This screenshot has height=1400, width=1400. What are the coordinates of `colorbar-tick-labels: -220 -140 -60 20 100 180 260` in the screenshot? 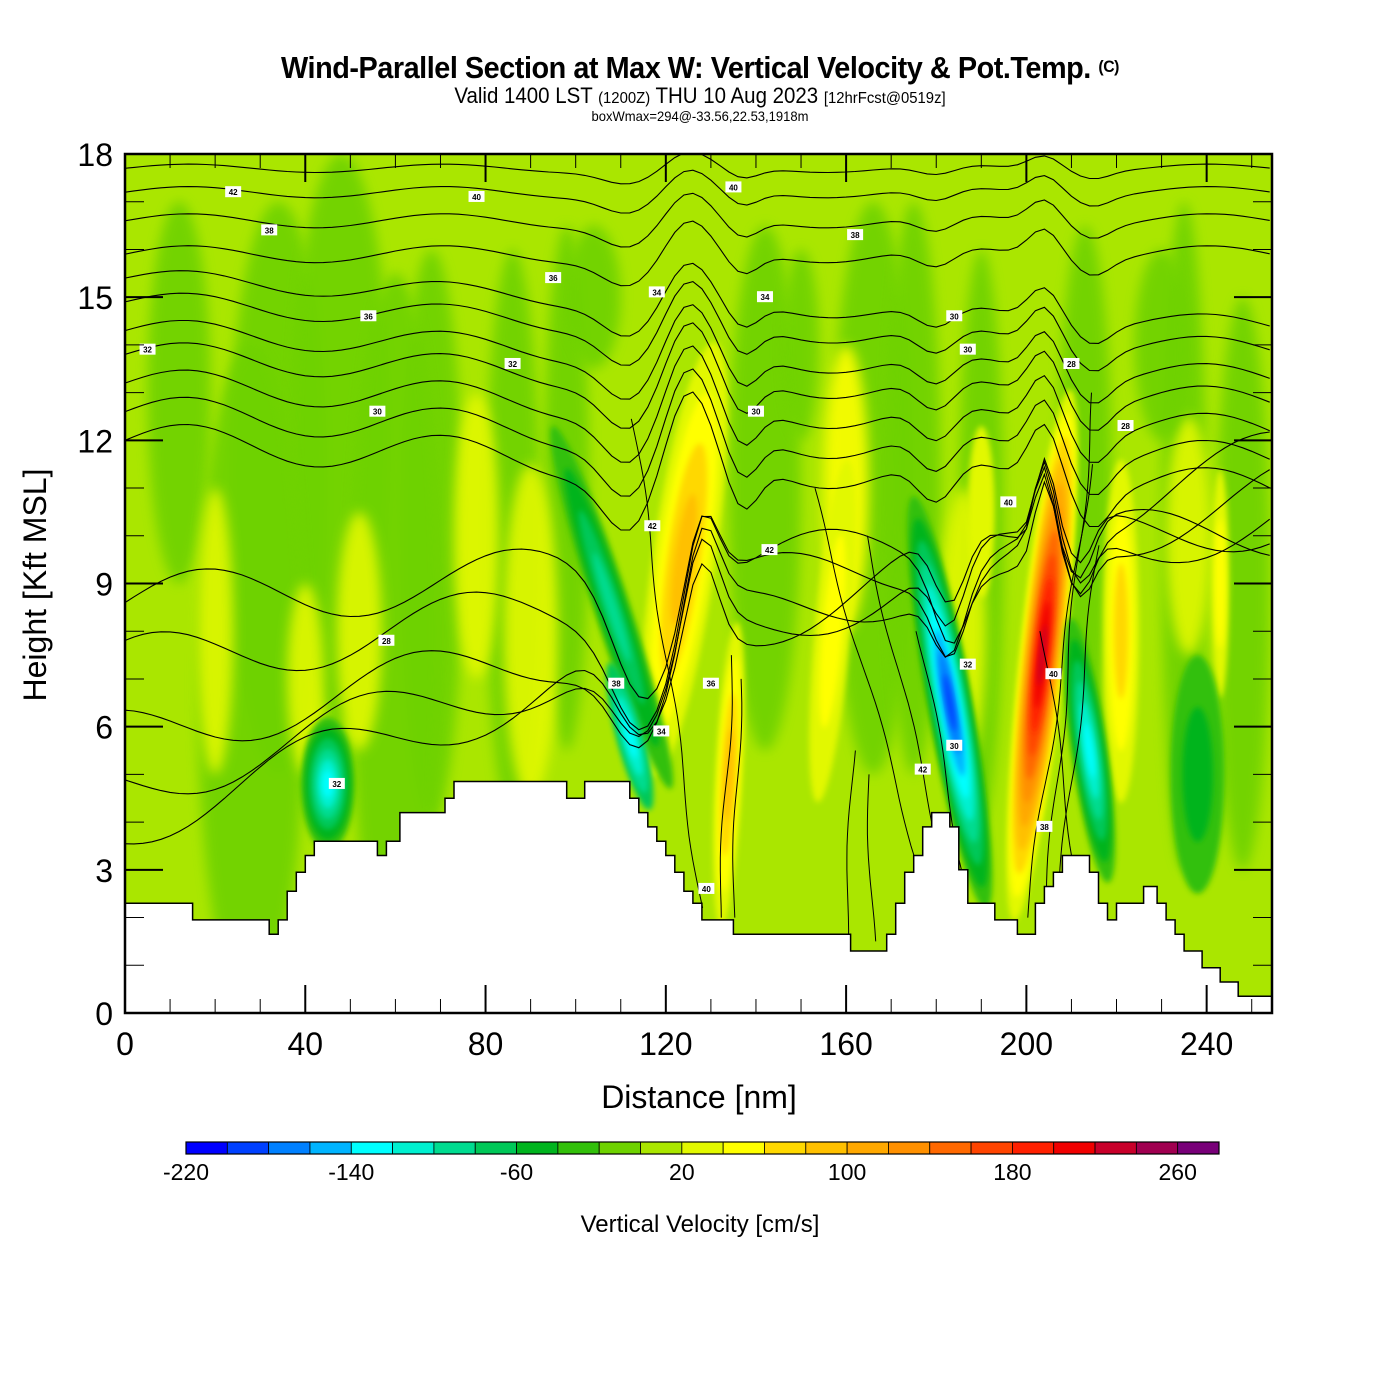 It's located at (680, 1172).